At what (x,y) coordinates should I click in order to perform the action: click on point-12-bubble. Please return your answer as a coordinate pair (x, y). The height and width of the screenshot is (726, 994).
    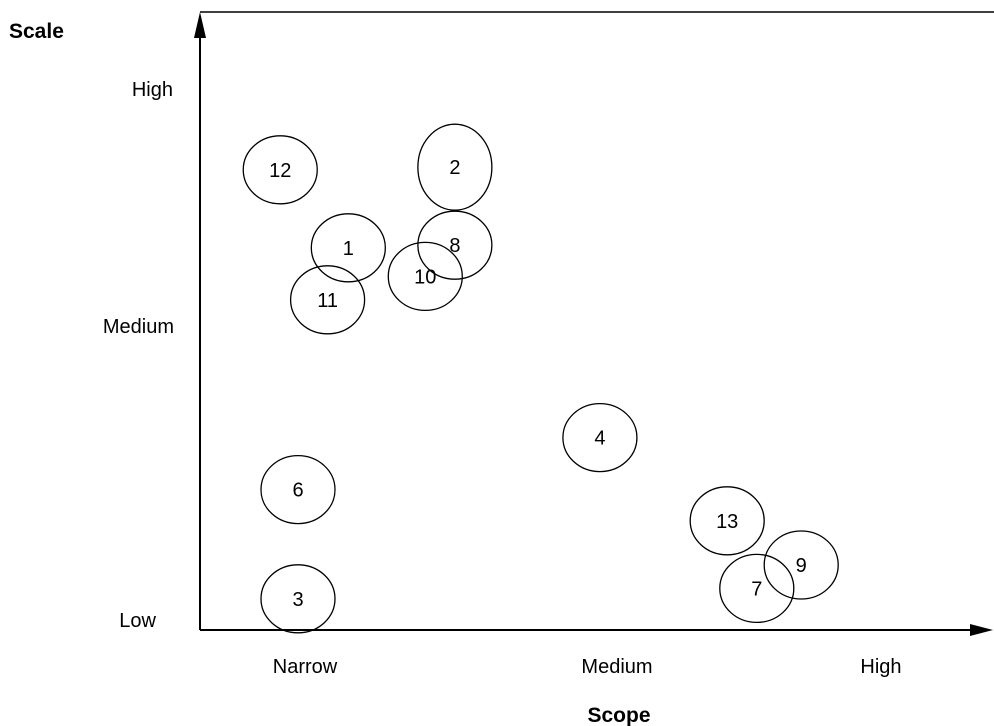
    Looking at the image, I should click on (280, 170).